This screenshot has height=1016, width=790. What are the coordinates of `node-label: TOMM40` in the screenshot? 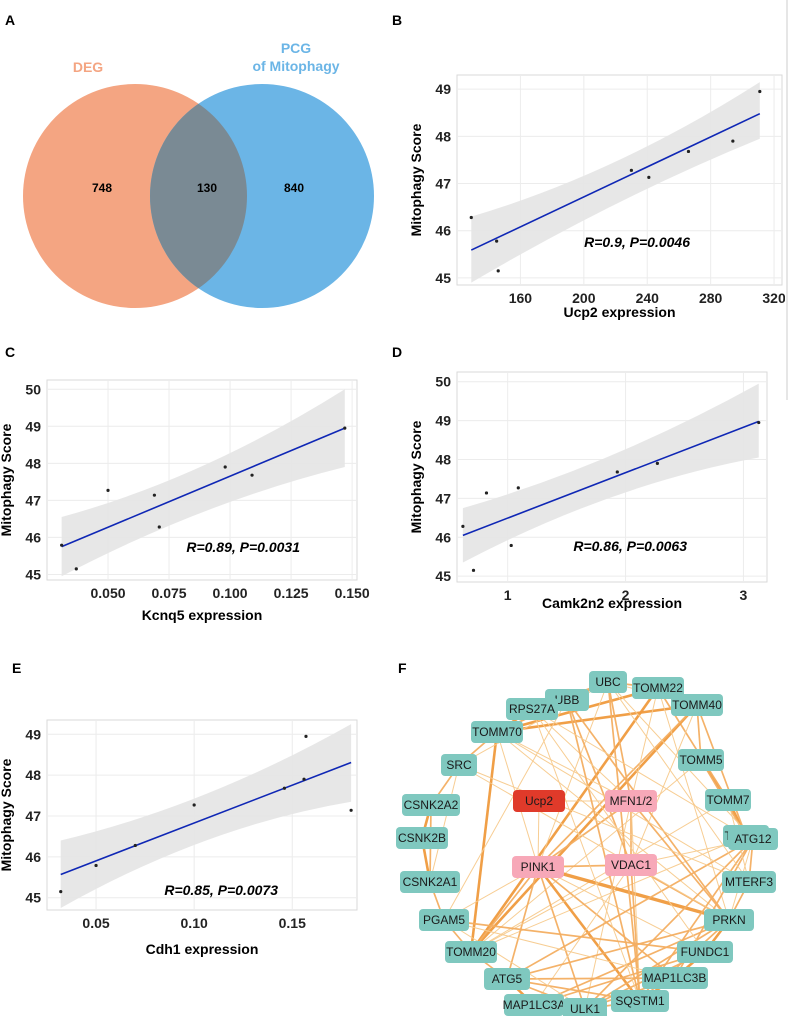 It's located at (697, 705).